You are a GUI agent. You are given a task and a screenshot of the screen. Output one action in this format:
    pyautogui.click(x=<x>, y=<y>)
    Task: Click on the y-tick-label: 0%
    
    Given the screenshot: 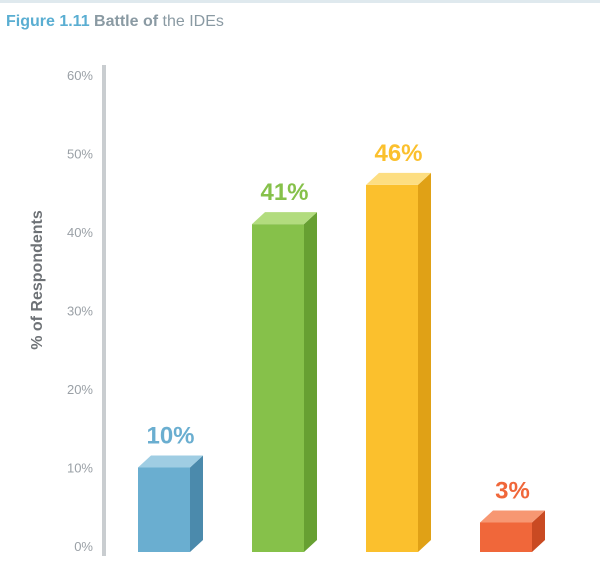 What is the action you would take?
    pyautogui.click(x=83, y=546)
    